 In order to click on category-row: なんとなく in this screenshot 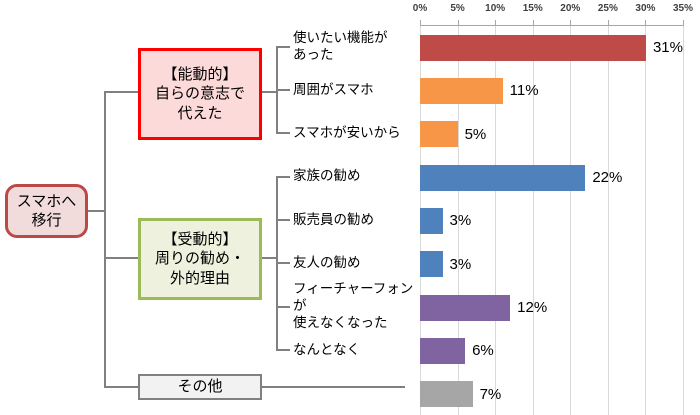, I will do `click(348, 349)`.